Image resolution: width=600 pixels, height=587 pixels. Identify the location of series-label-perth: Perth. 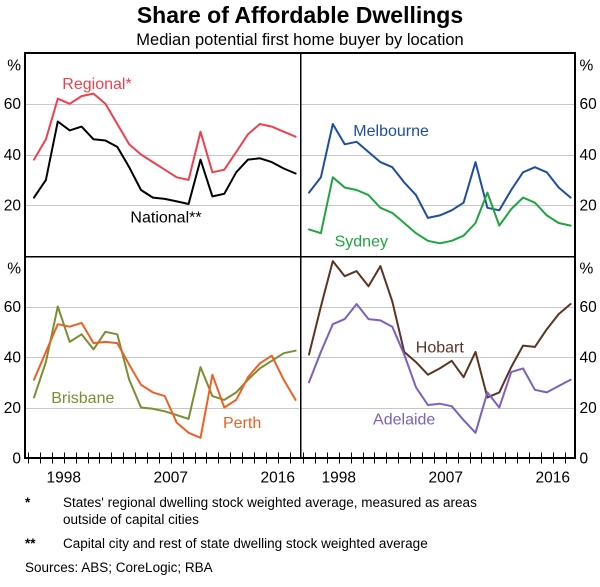
(242, 423).